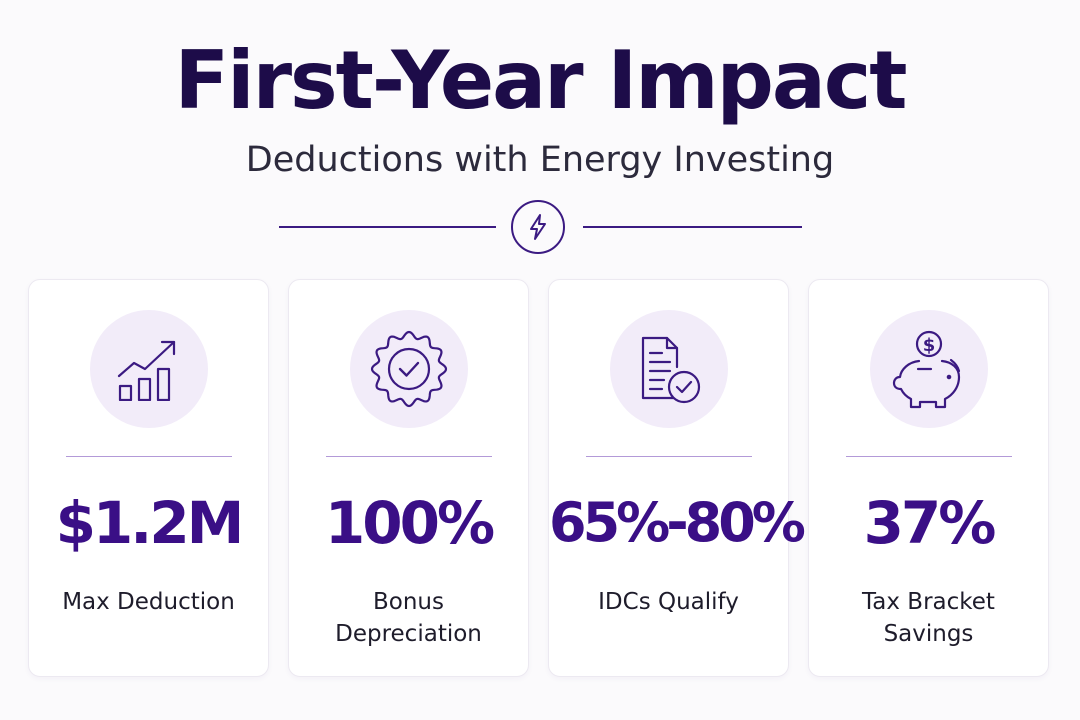  Describe the element at coordinates (409, 523) in the screenshot. I see `stat-value: 100%` at that location.